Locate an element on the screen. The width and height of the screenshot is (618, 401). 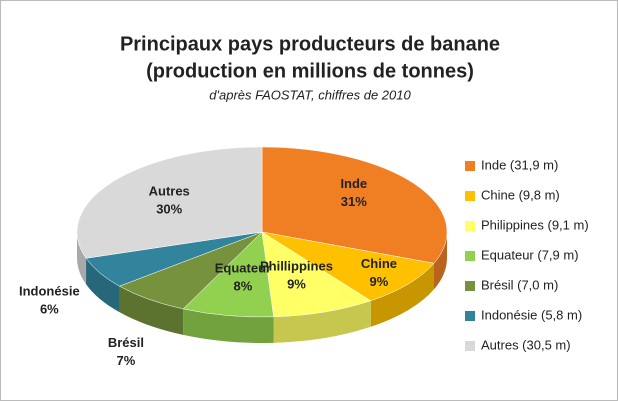
slice-label: Indonésie is located at coordinates (49, 291).